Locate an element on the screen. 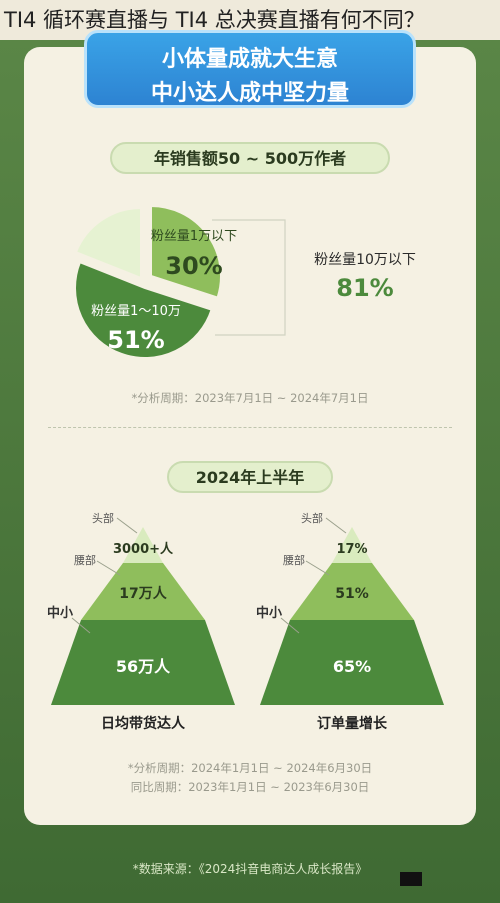  pyramid-left-mid-value: 17万人 is located at coordinates (143, 593).